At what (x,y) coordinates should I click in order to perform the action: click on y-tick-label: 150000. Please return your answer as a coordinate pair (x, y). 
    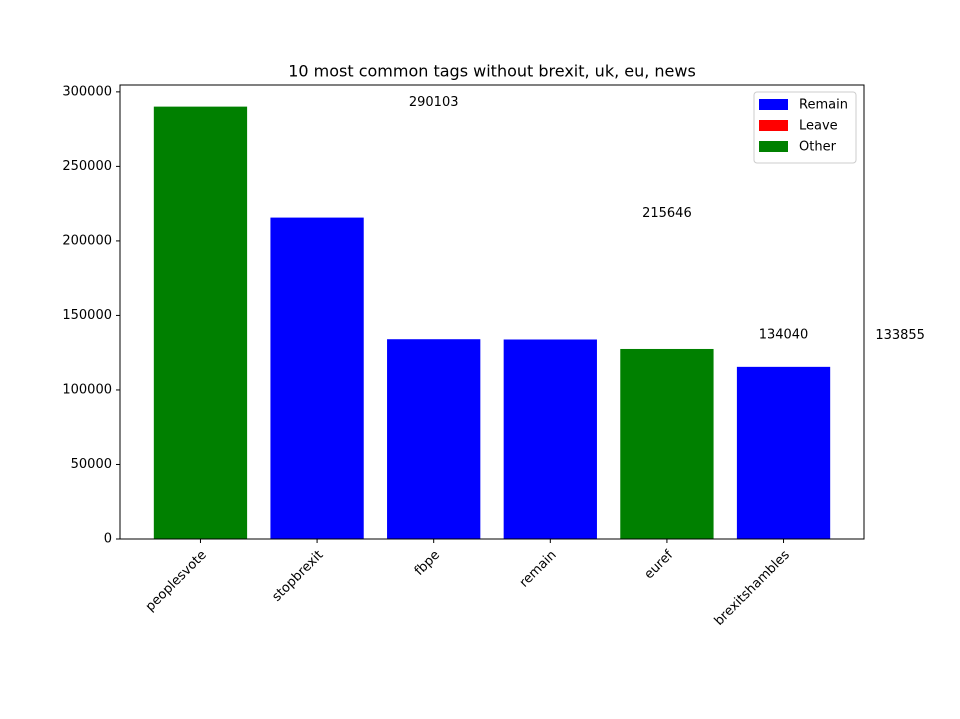
    Looking at the image, I should click on (87, 315).